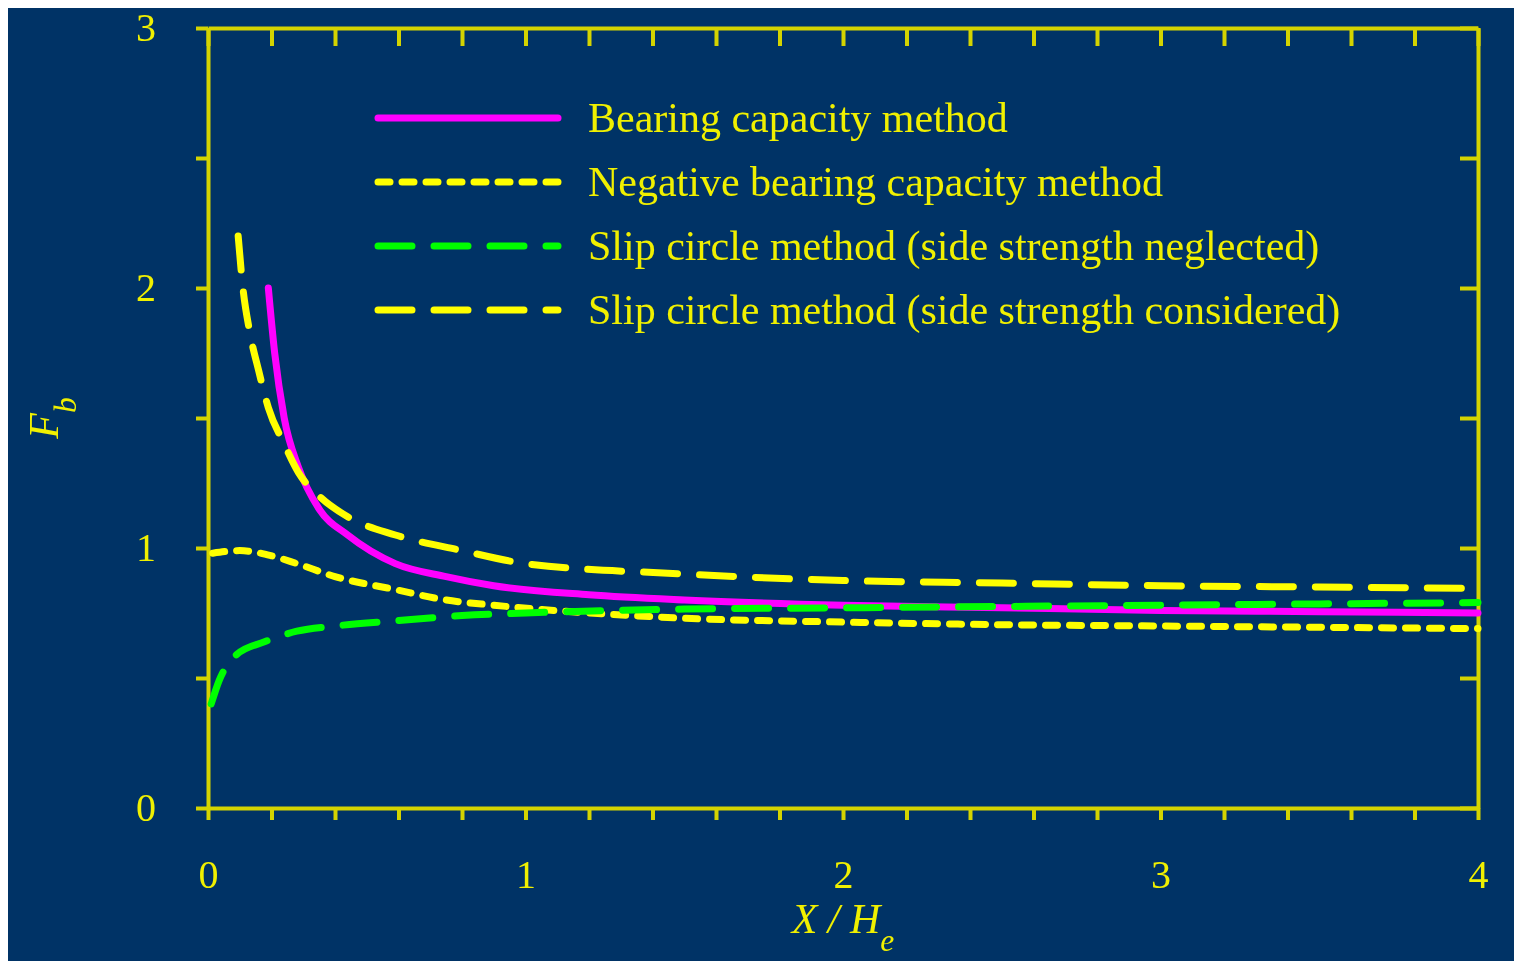  Describe the element at coordinates (842, 927) in the screenshot. I see `x-axis-title: X / H$_{e}$` at that location.